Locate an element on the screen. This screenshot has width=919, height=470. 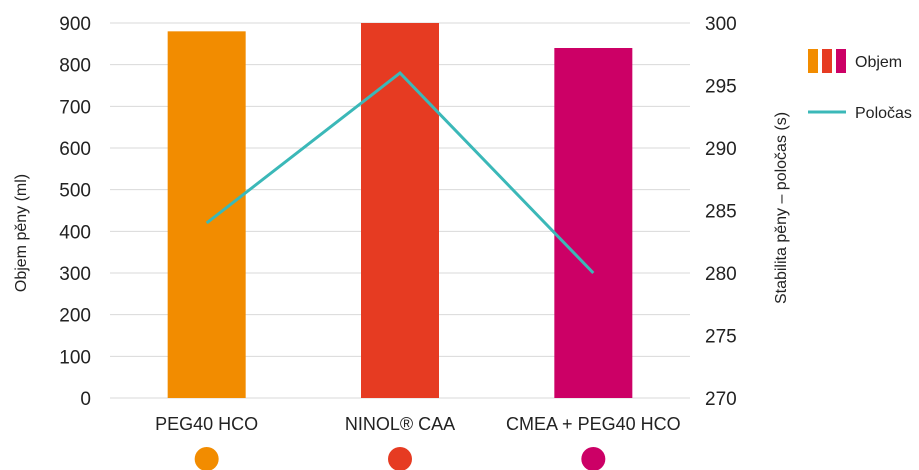
legend-label-objem: Objem is located at coordinates (878, 62).